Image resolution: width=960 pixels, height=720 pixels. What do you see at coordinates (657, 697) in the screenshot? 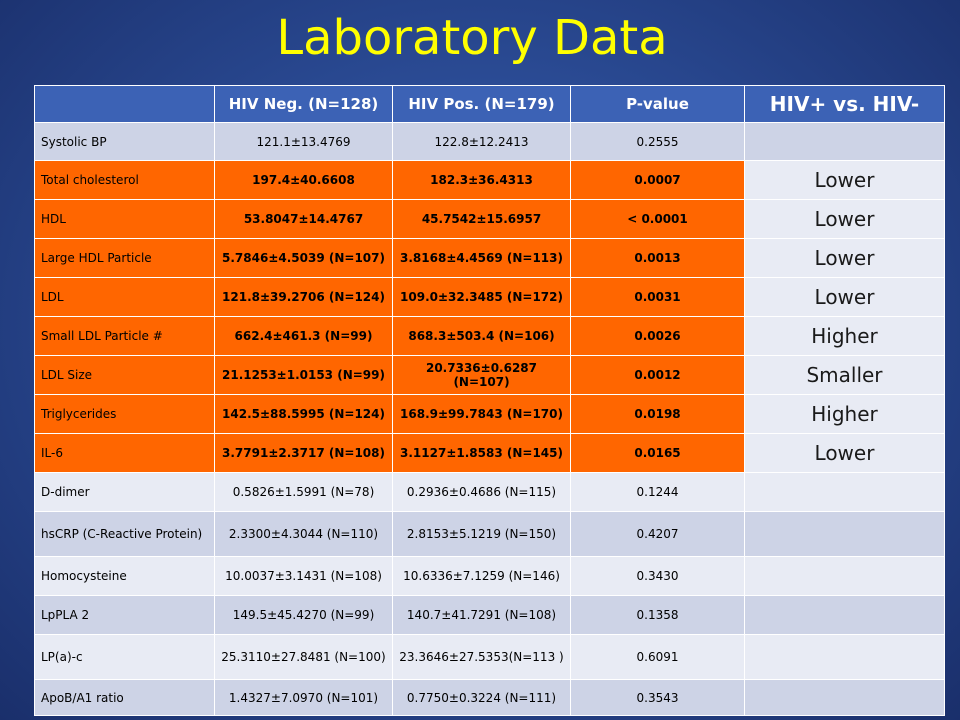
I see `p-value: 0.3543` at bounding box center [657, 697].